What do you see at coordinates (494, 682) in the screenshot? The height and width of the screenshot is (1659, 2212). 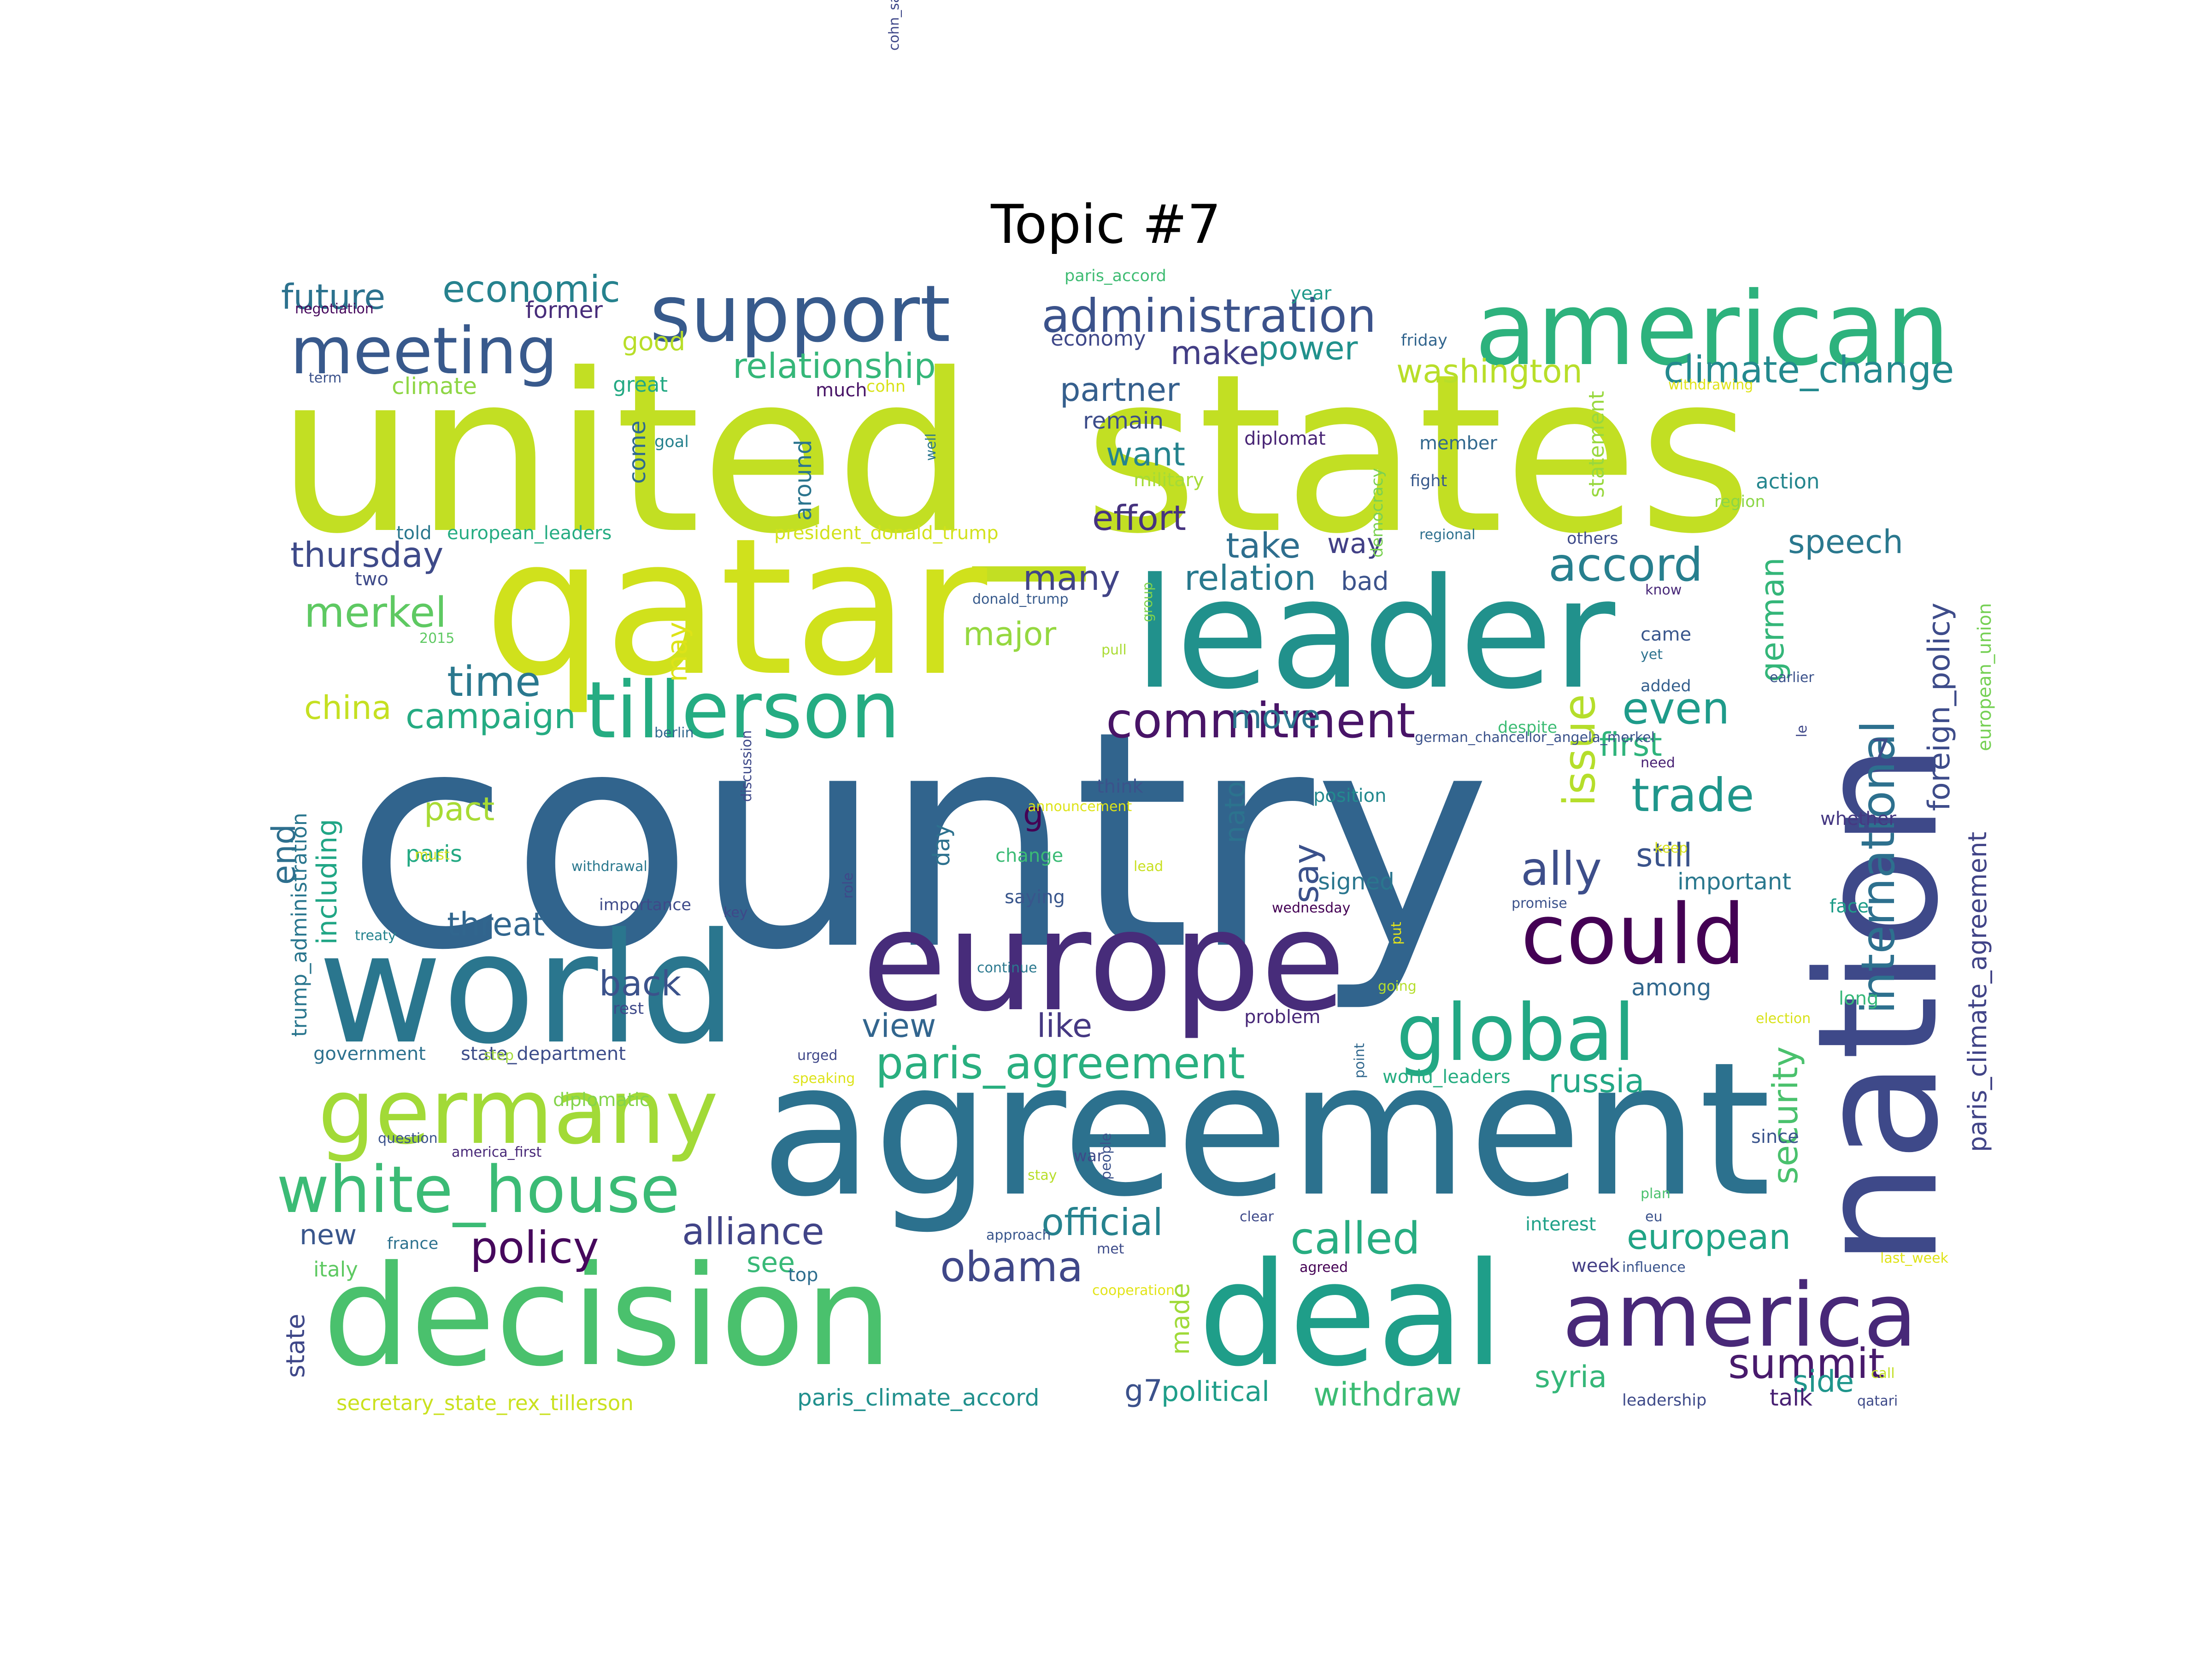 I see `cloud-word: time` at bounding box center [494, 682].